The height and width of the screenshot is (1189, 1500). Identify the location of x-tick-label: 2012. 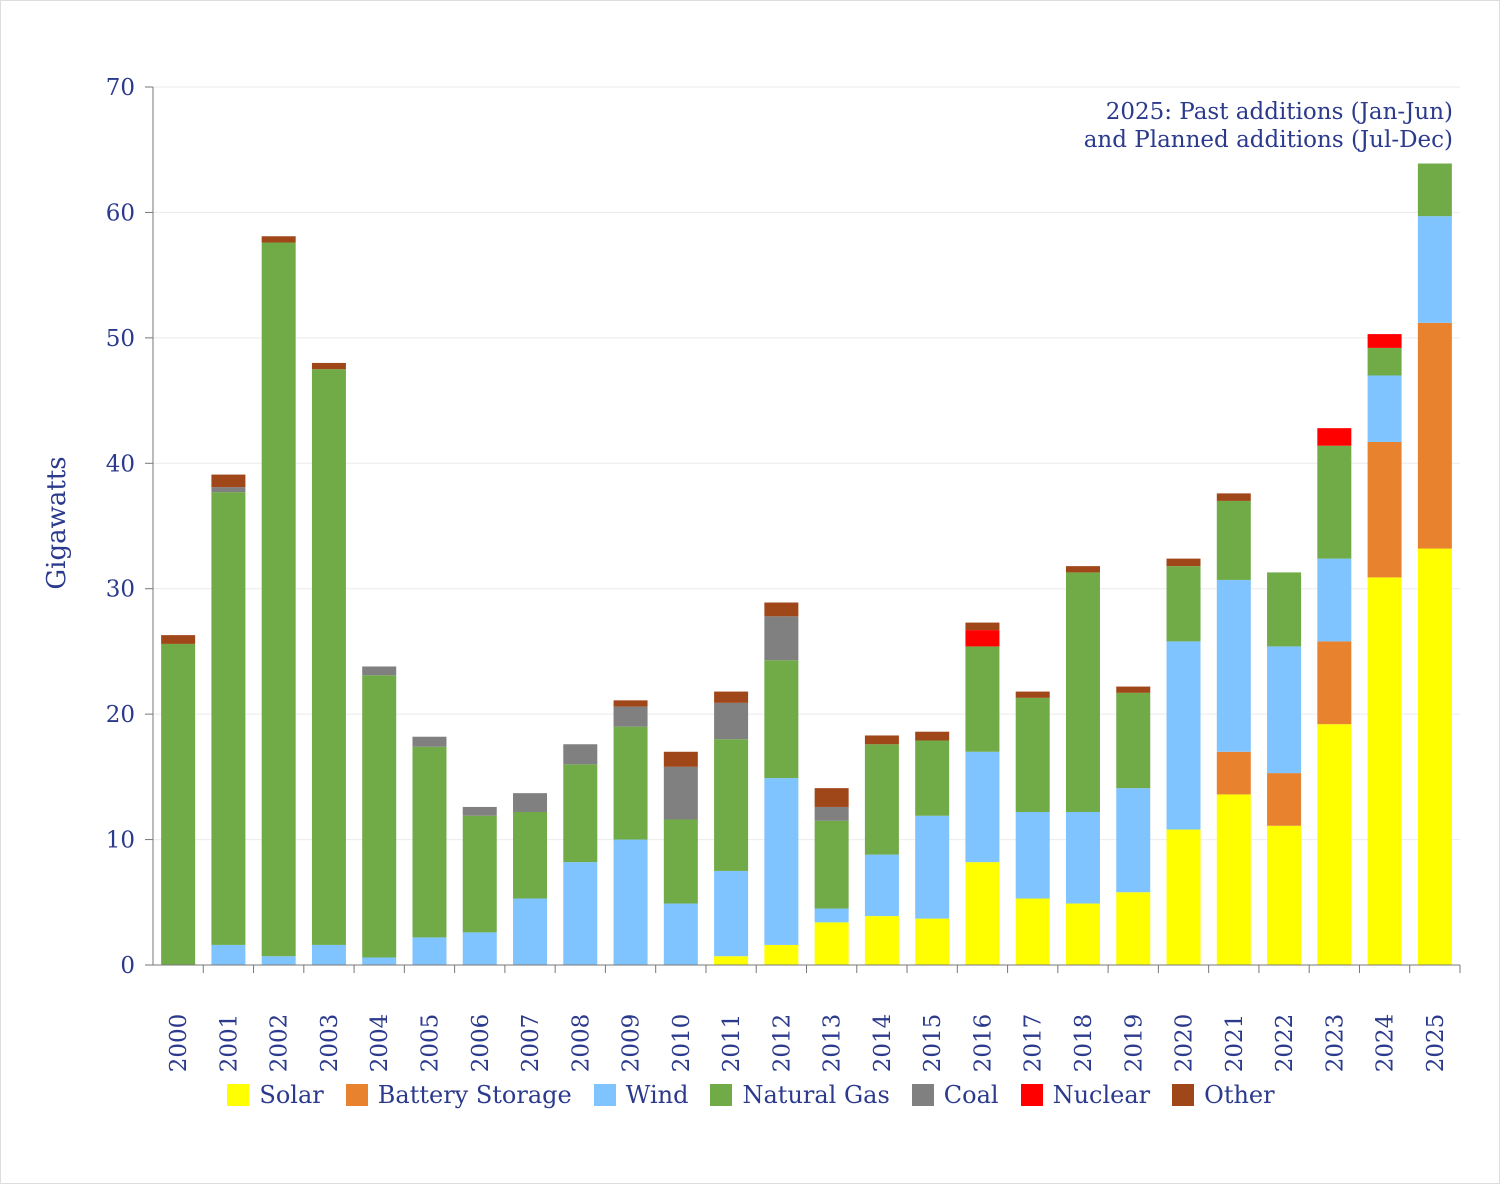
(782, 1043).